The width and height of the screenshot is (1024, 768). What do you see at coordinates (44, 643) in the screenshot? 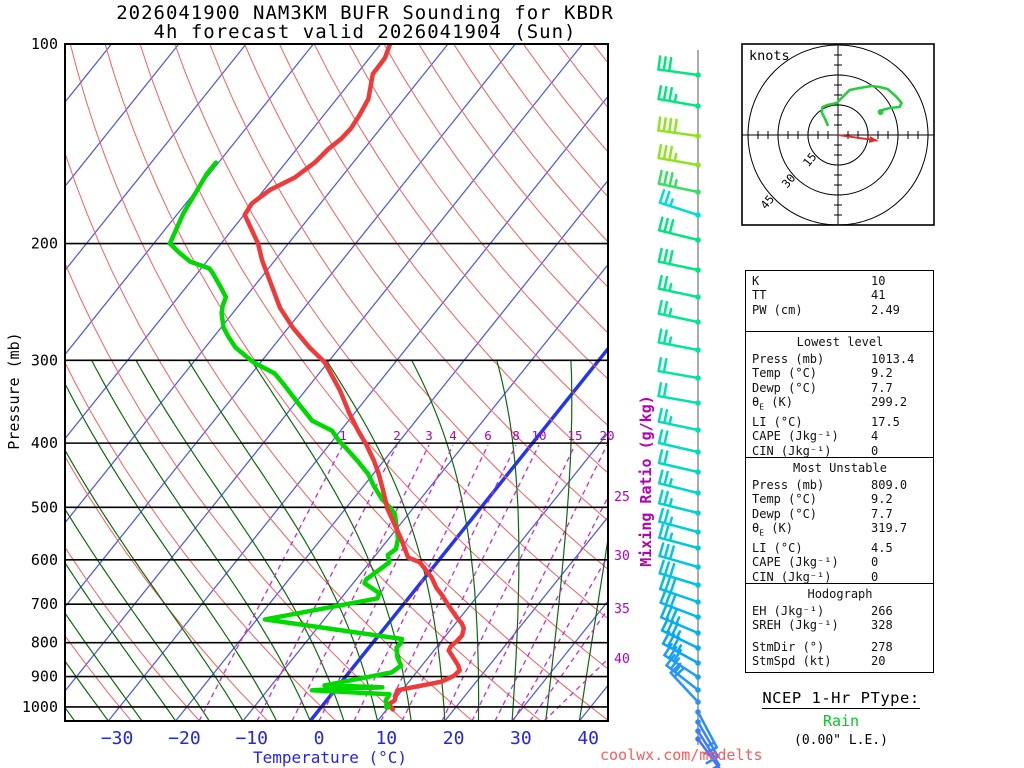
I see `pressure-tick-label: 800` at bounding box center [44, 643].